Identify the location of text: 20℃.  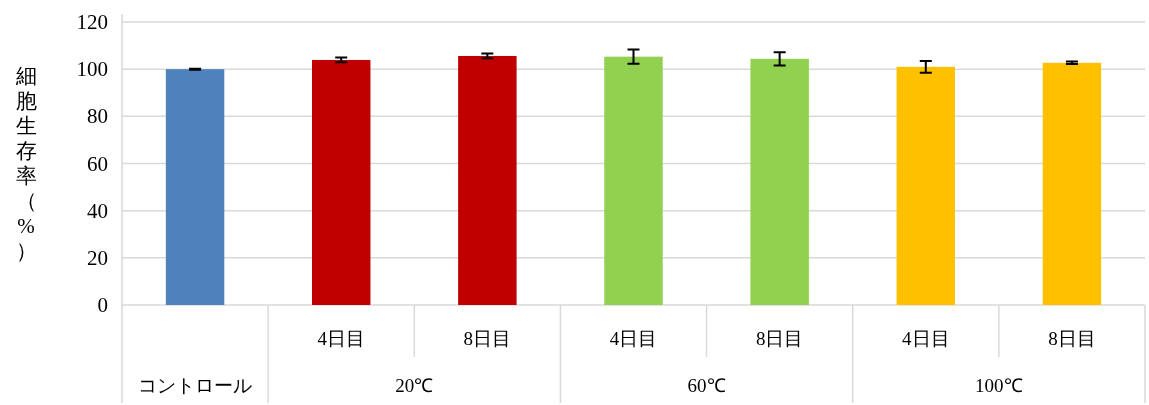
(414, 385).